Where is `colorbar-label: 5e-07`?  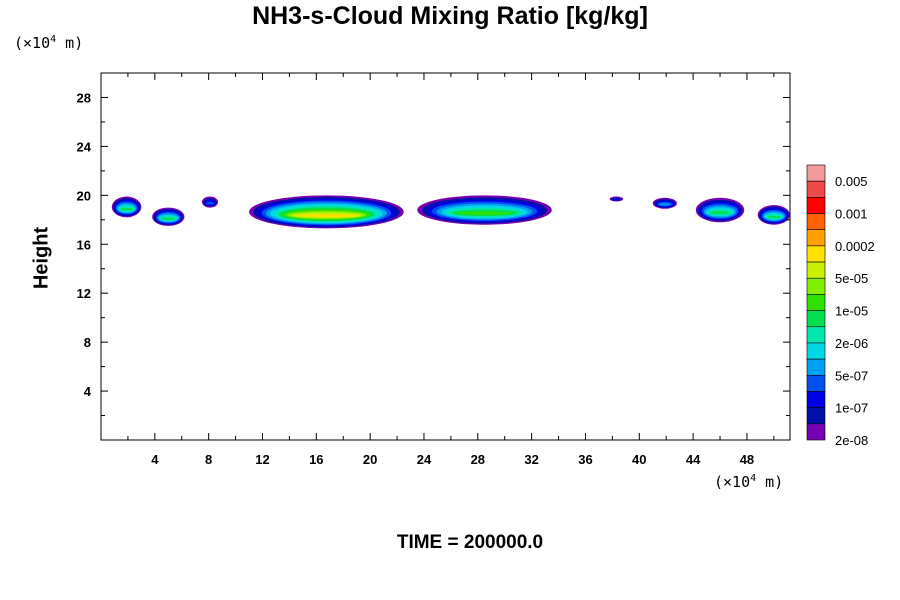
colorbar-label: 5e-07 is located at coordinates (851, 375).